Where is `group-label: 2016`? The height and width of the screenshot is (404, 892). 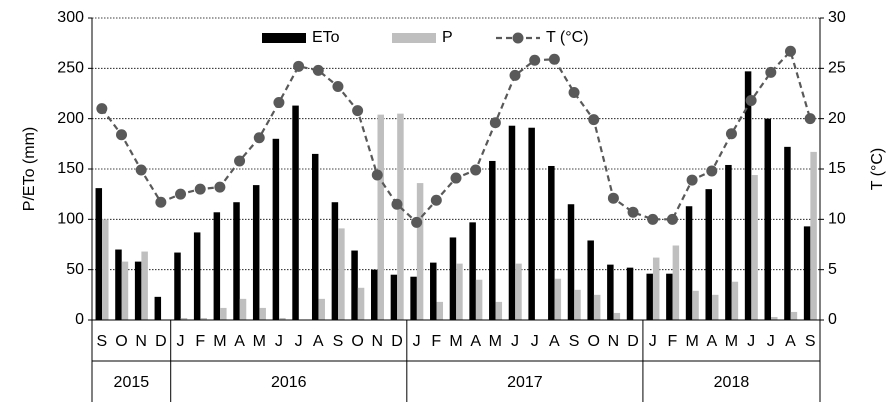
group-label: 2016 is located at coordinates (289, 382).